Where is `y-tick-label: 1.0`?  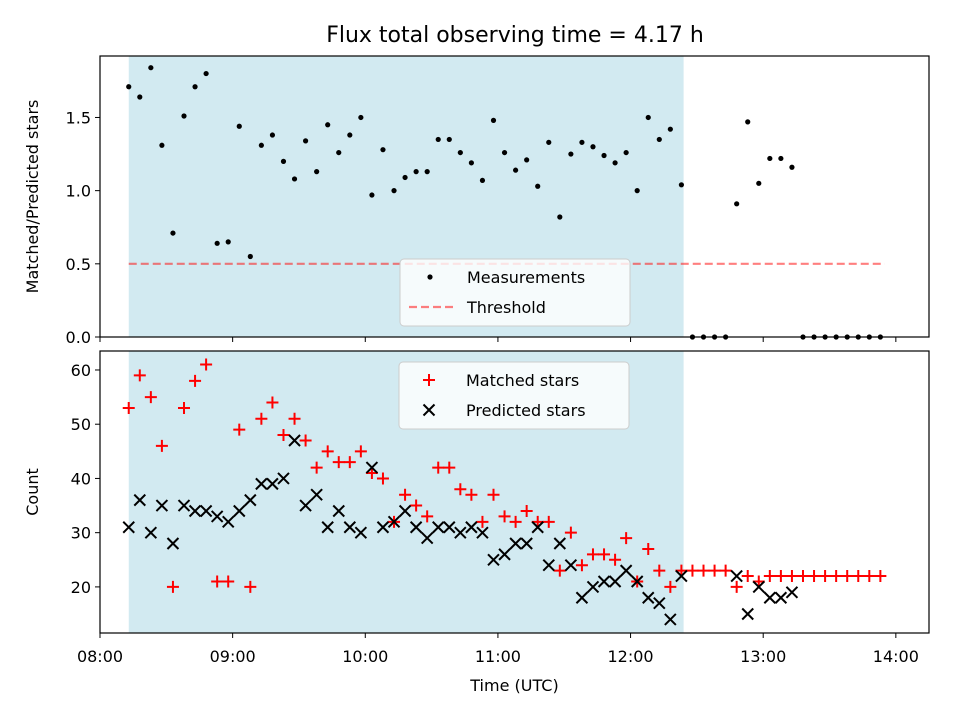
y-tick-label: 1.0 is located at coordinates (78, 191).